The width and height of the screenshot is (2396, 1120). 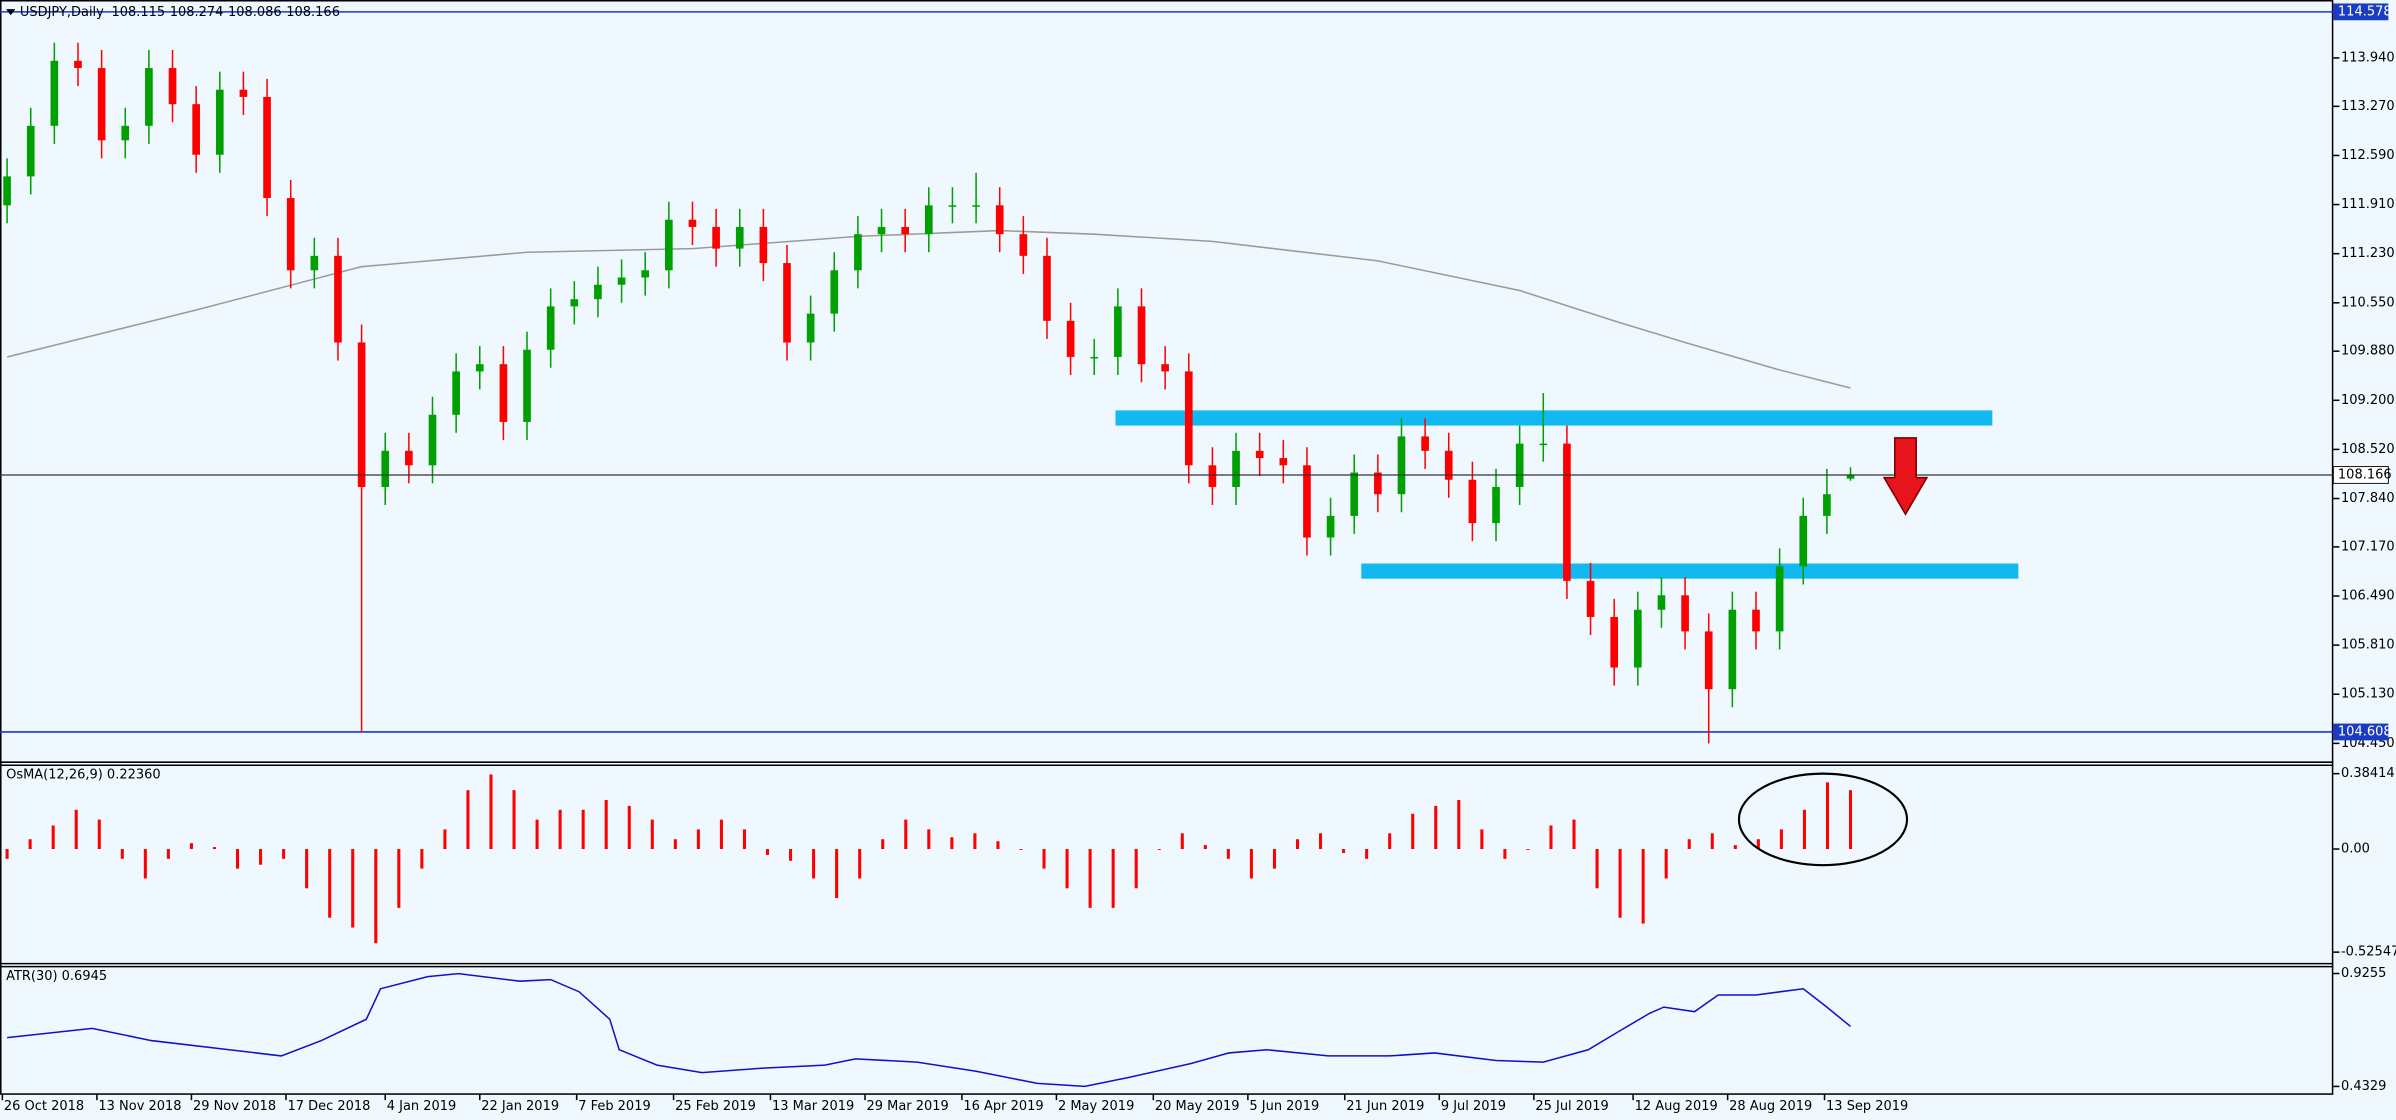 I want to click on level-label-box, so click(x=2361, y=732).